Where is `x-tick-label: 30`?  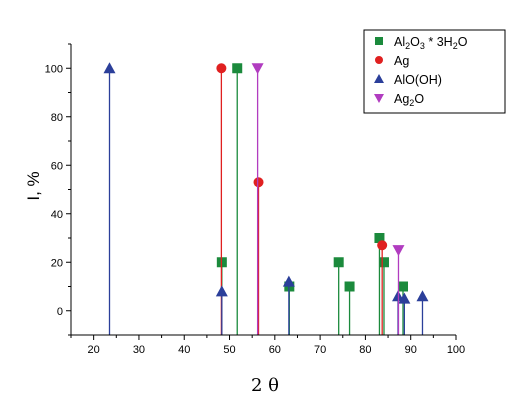 x-tick-label: 30 is located at coordinates (139, 350).